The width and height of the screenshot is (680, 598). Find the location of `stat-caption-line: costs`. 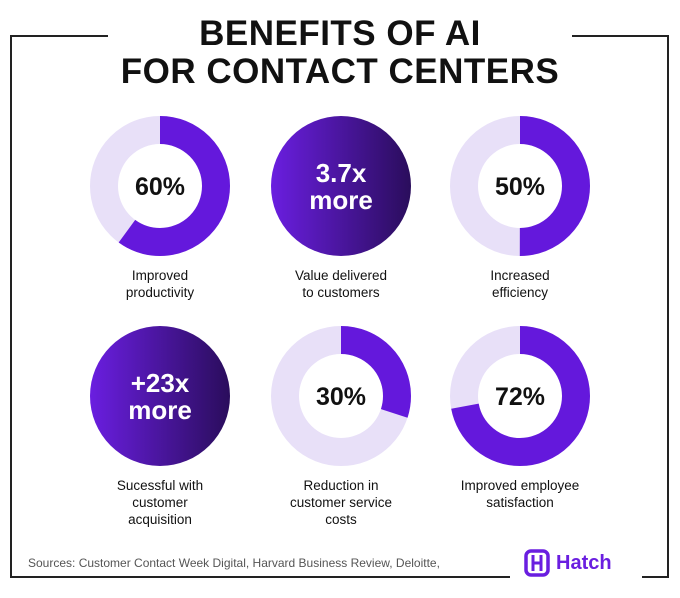

stat-caption-line: costs is located at coordinates (341, 519).